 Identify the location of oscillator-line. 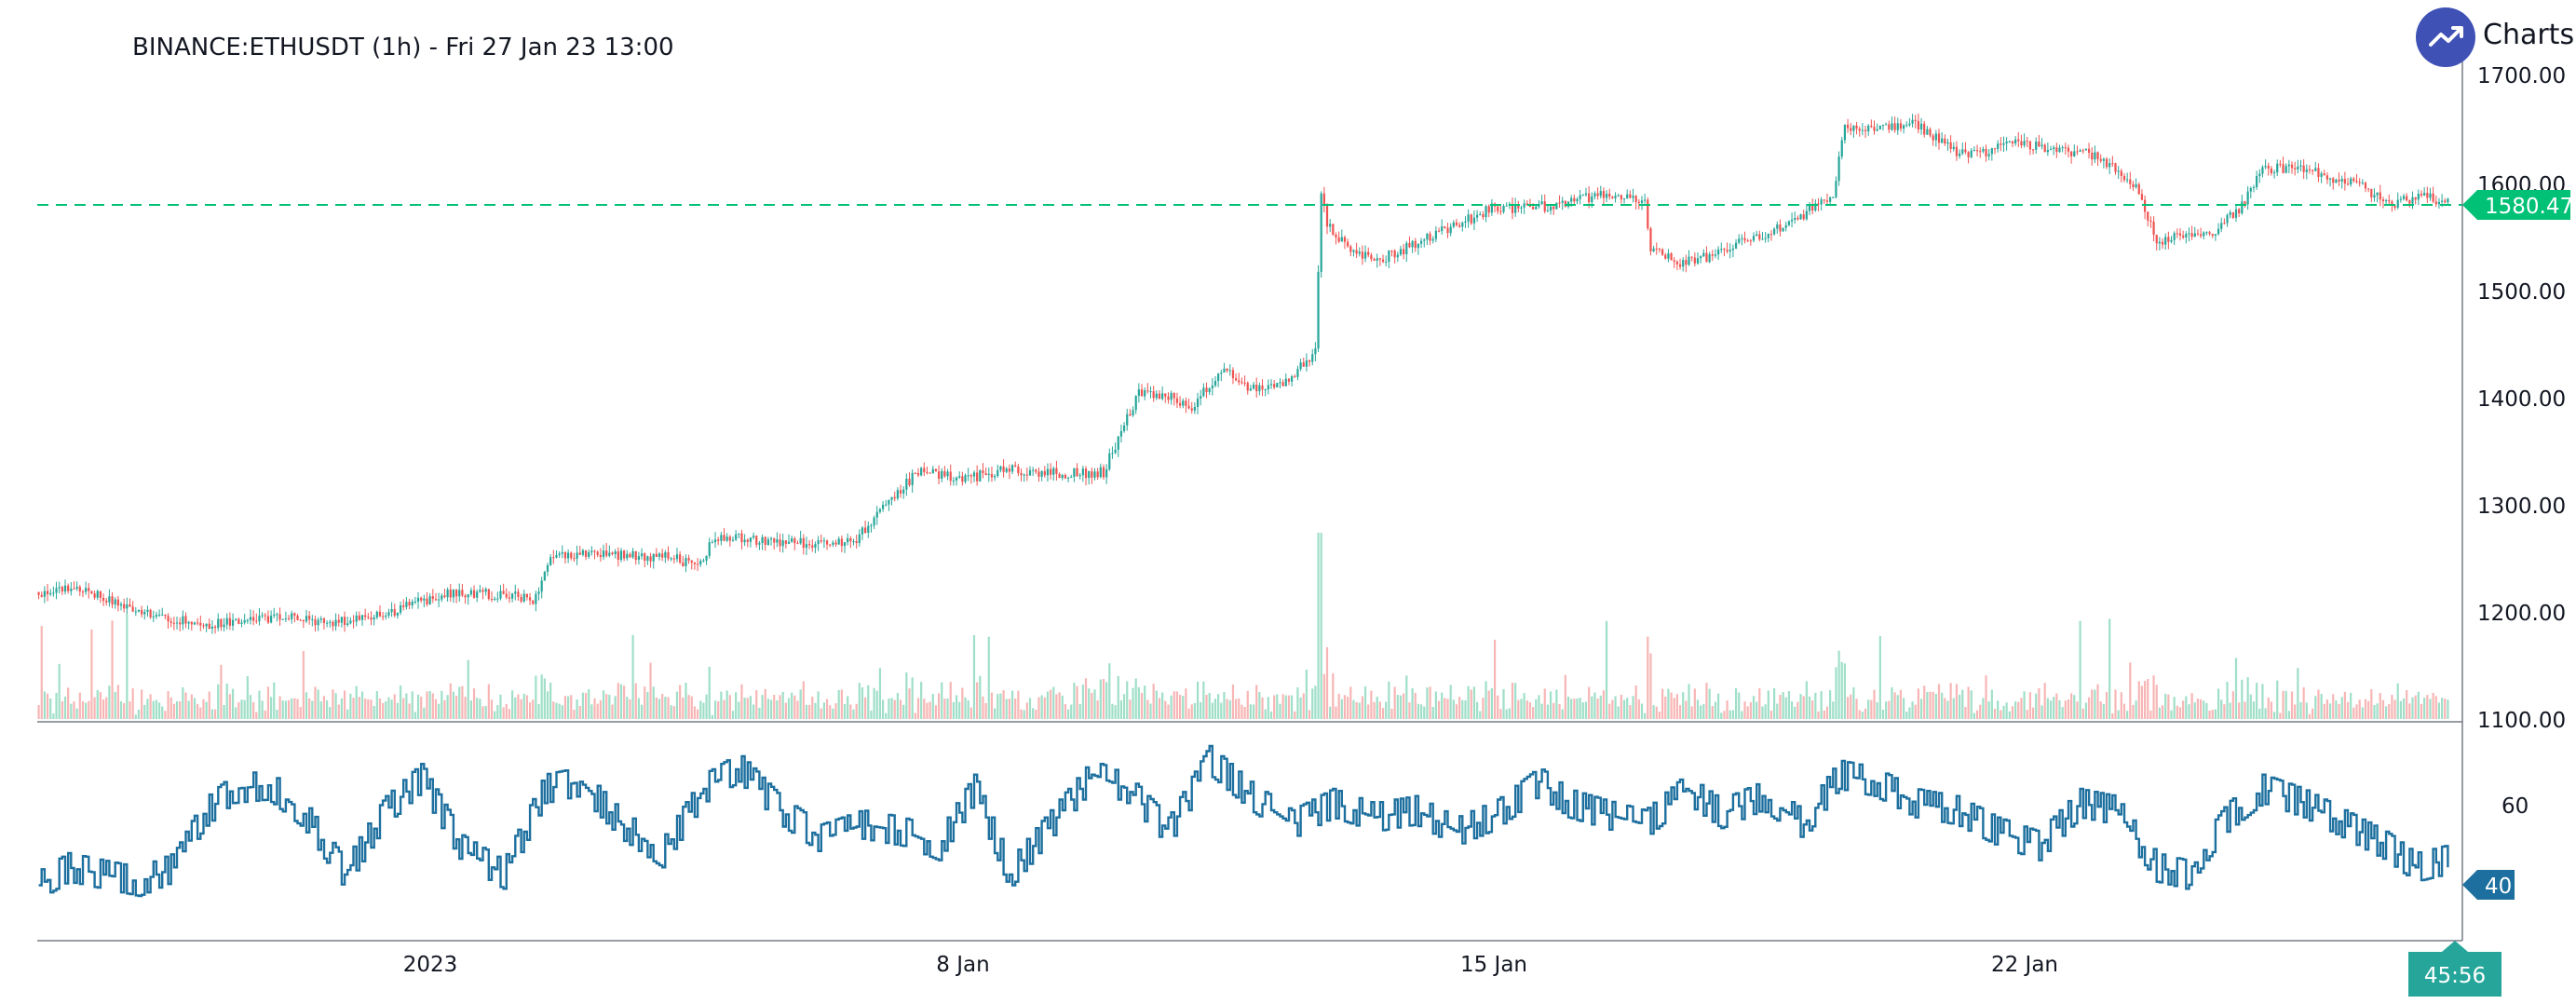
(1243, 821).